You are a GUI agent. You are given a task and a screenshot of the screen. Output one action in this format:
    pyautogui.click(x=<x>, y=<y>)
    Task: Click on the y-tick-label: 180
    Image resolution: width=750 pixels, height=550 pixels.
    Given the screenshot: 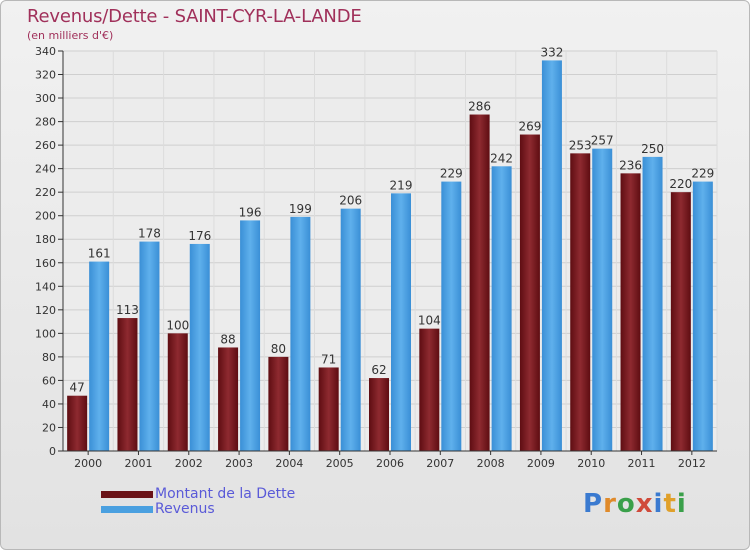 What is the action you would take?
    pyautogui.click(x=45, y=239)
    